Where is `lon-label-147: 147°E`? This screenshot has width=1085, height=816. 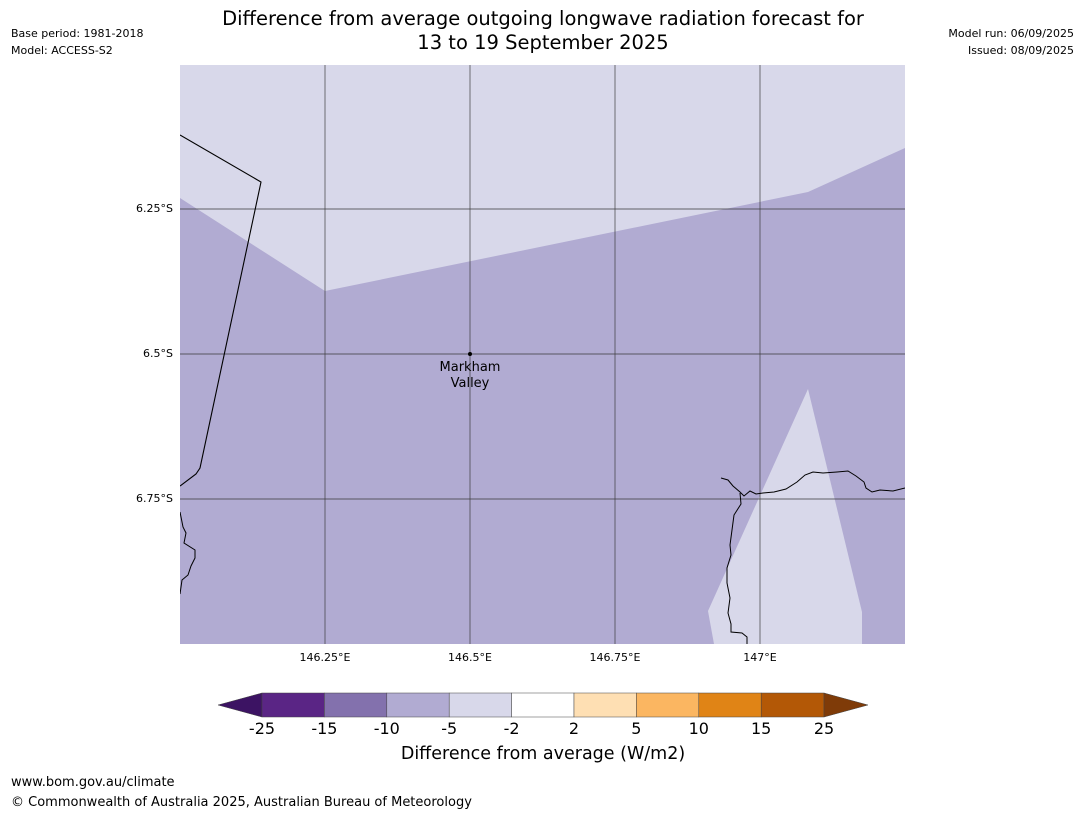
lon-label-147: 147°E is located at coordinates (760, 657).